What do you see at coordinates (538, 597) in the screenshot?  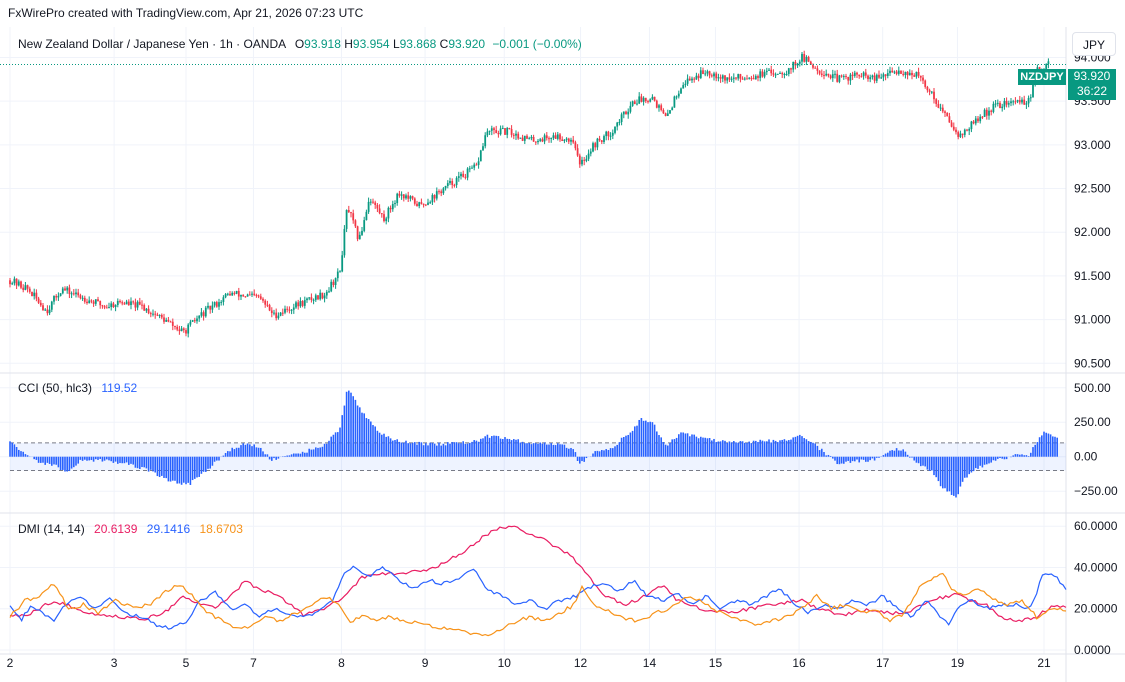 I see `dmi-line` at bounding box center [538, 597].